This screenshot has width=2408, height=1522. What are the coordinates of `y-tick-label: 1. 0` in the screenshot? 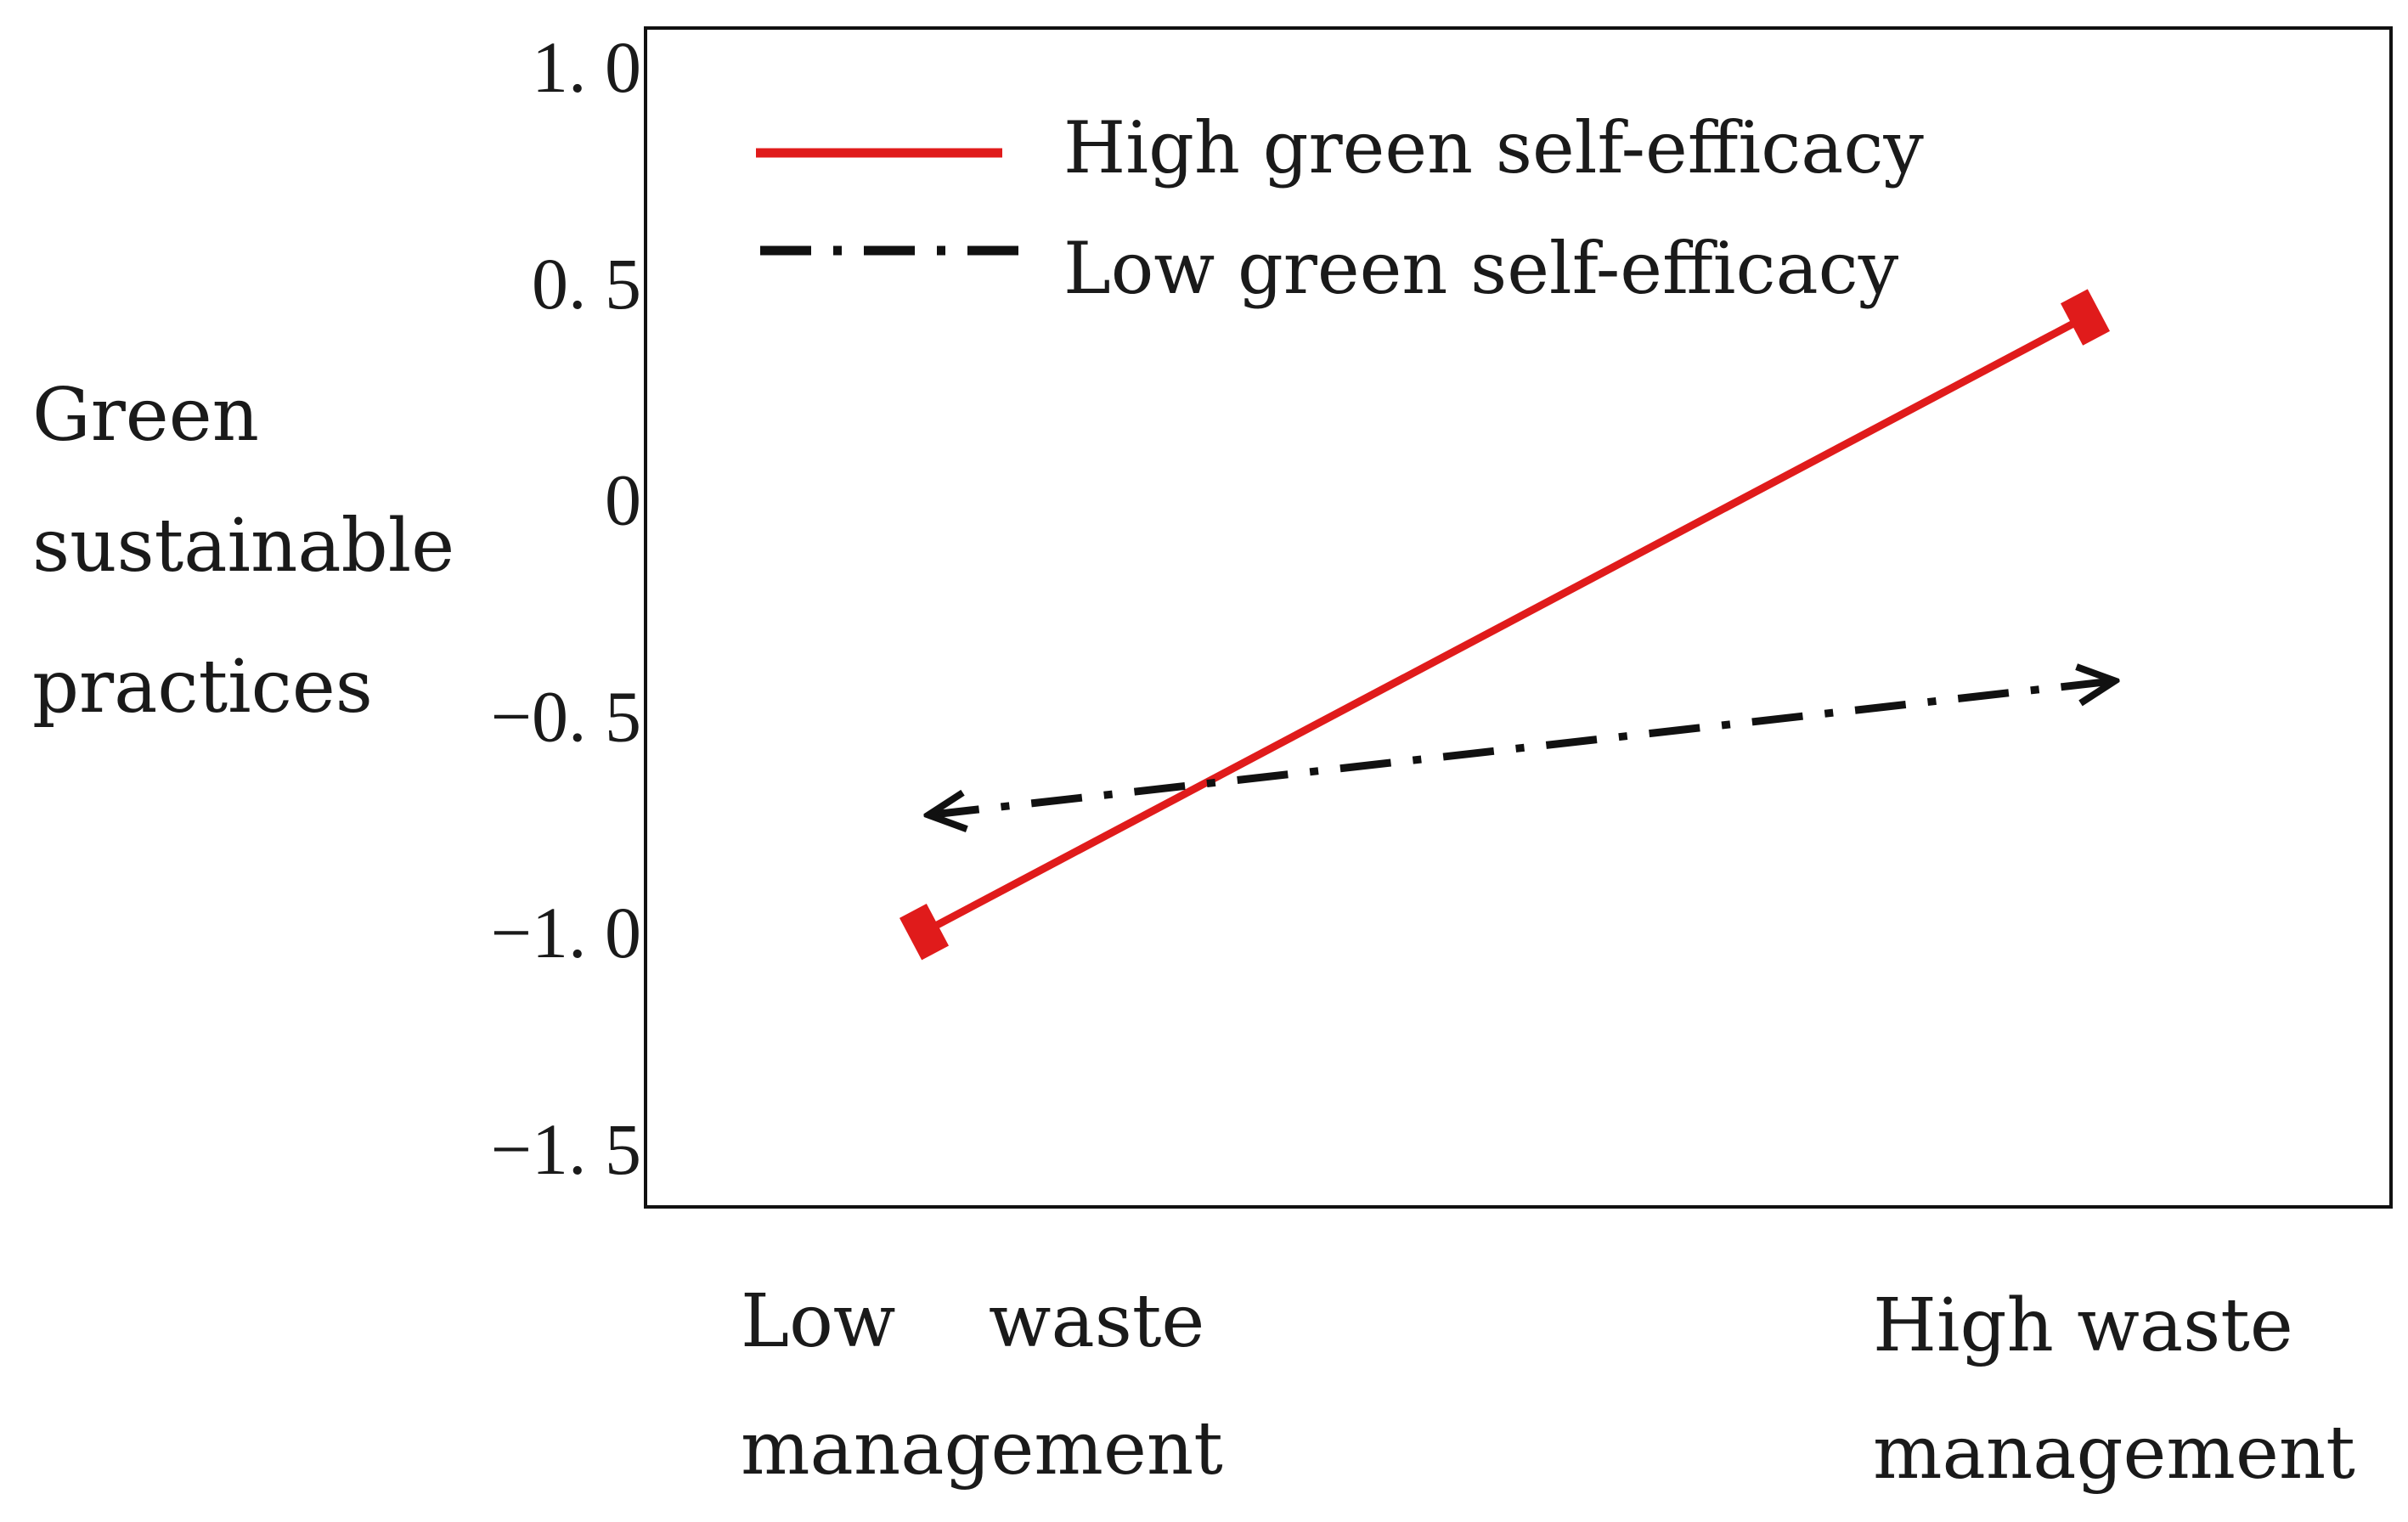 It's located at (587, 67).